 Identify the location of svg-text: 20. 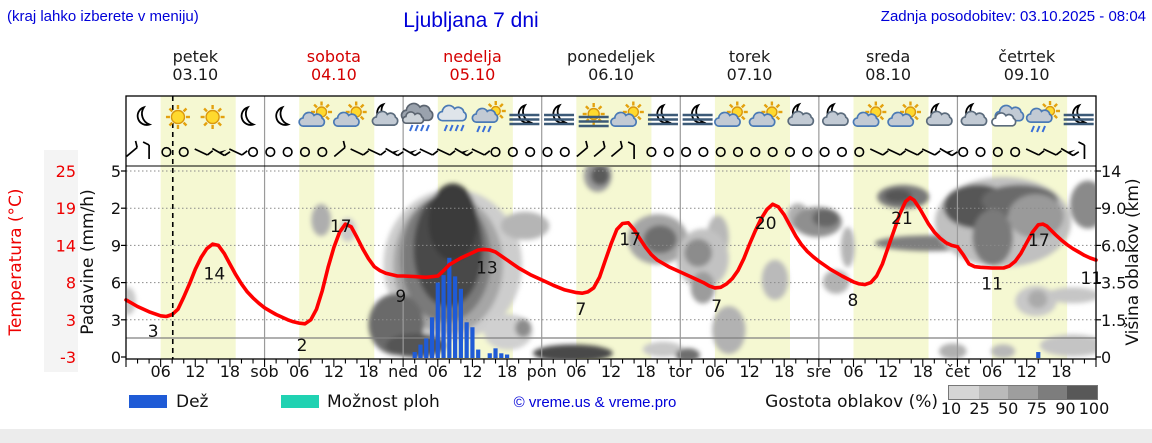
(766, 224).